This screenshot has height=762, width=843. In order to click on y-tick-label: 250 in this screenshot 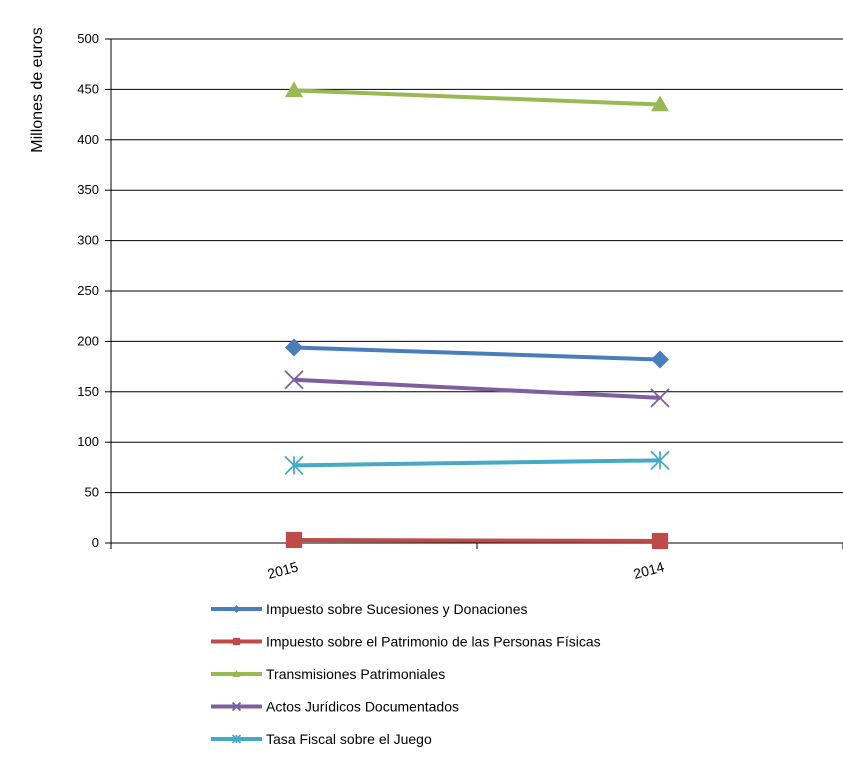, I will do `click(88, 290)`.